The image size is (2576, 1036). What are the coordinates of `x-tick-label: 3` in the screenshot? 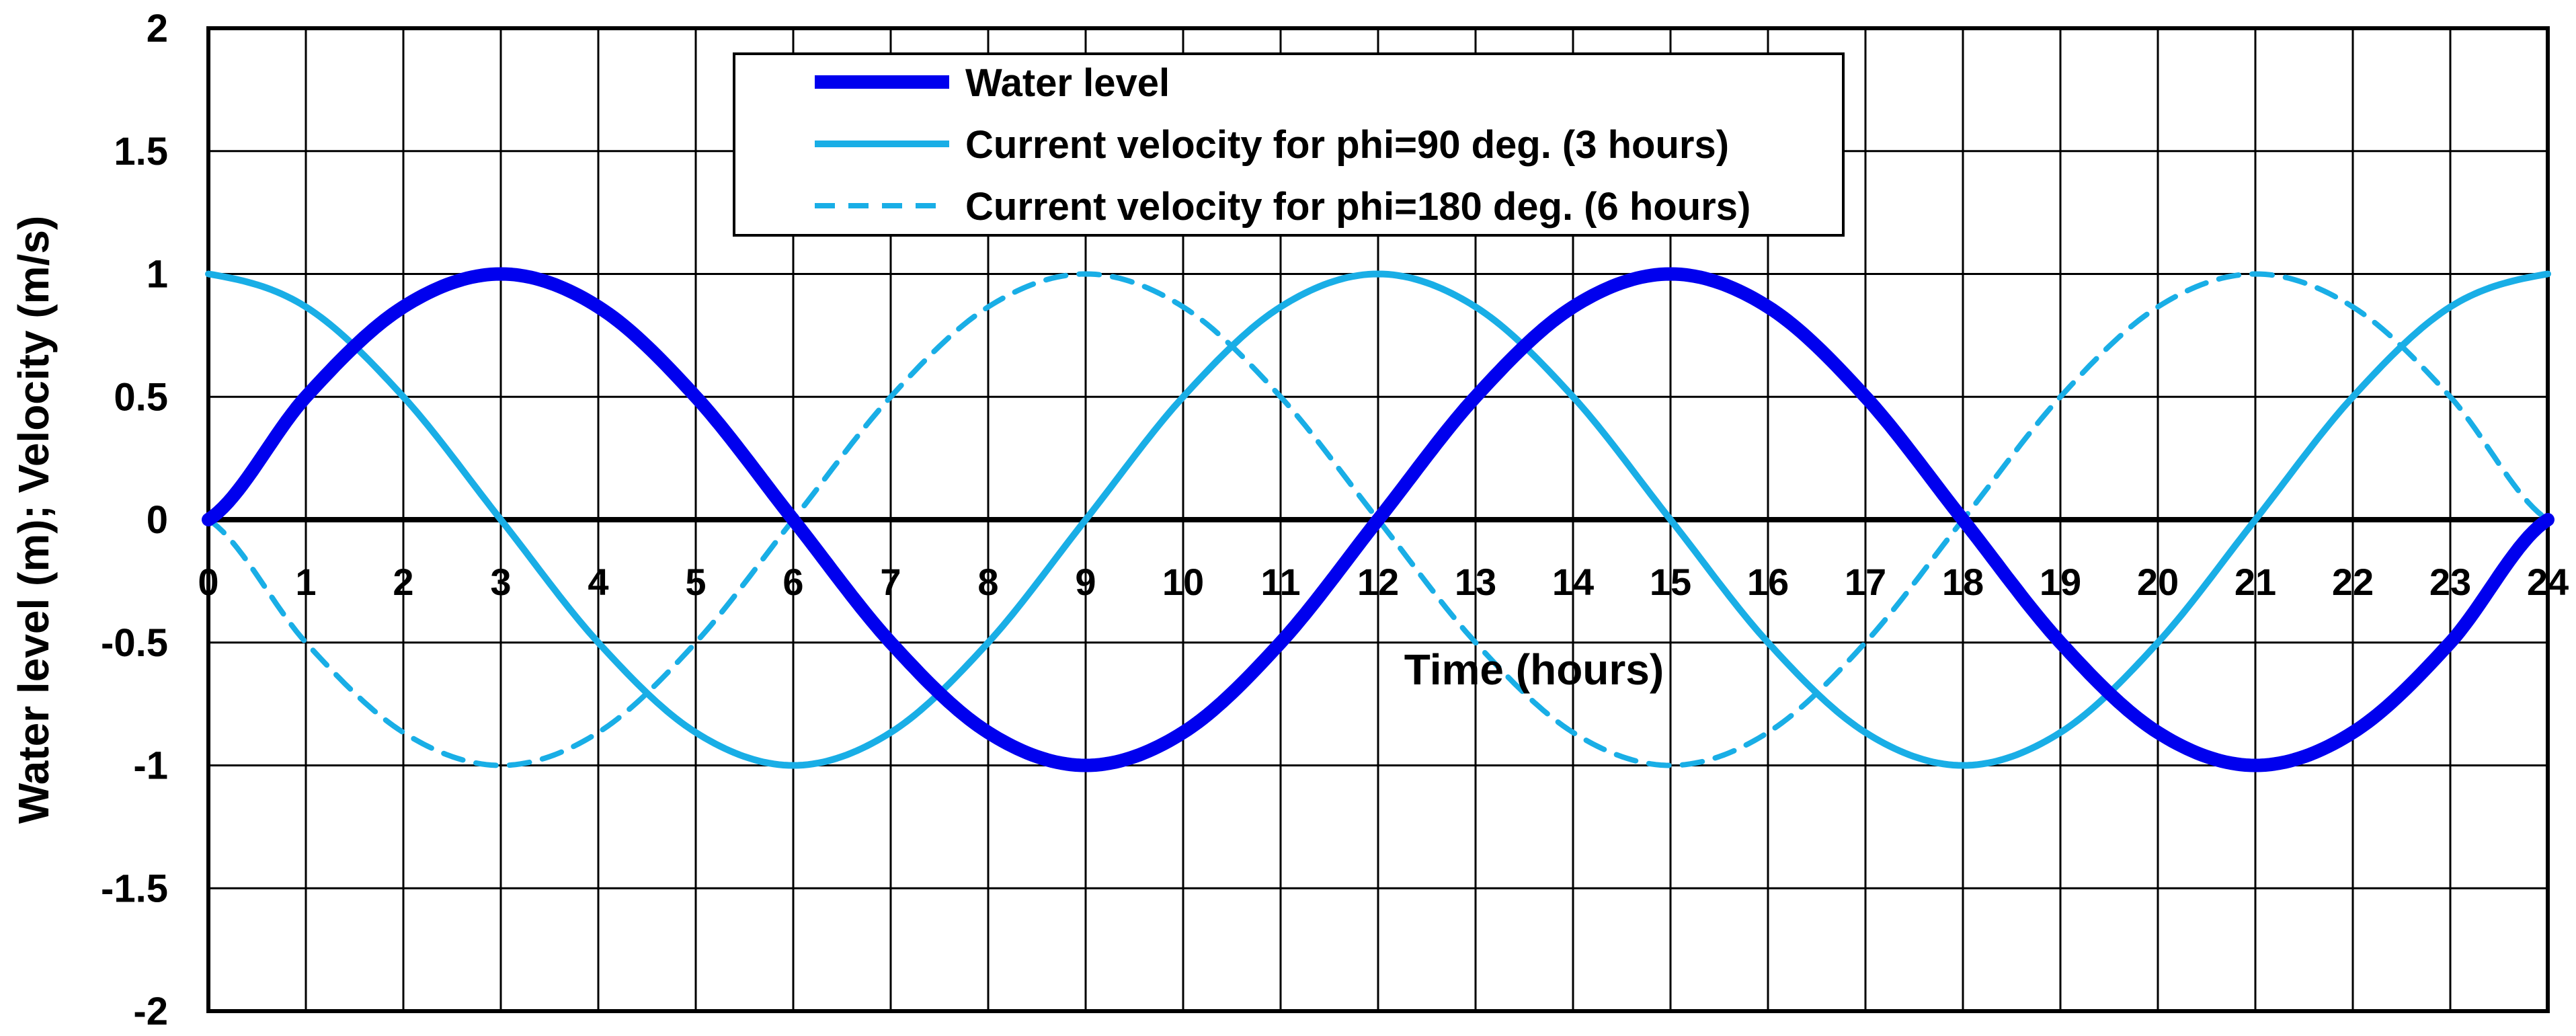 It's located at (500, 582).